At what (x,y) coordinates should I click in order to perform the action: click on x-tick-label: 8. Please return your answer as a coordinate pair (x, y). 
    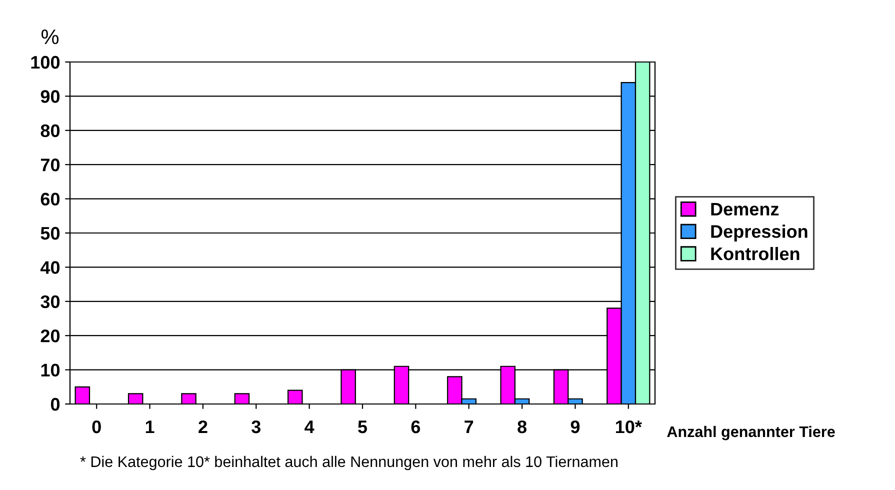
    Looking at the image, I should click on (522, 427).